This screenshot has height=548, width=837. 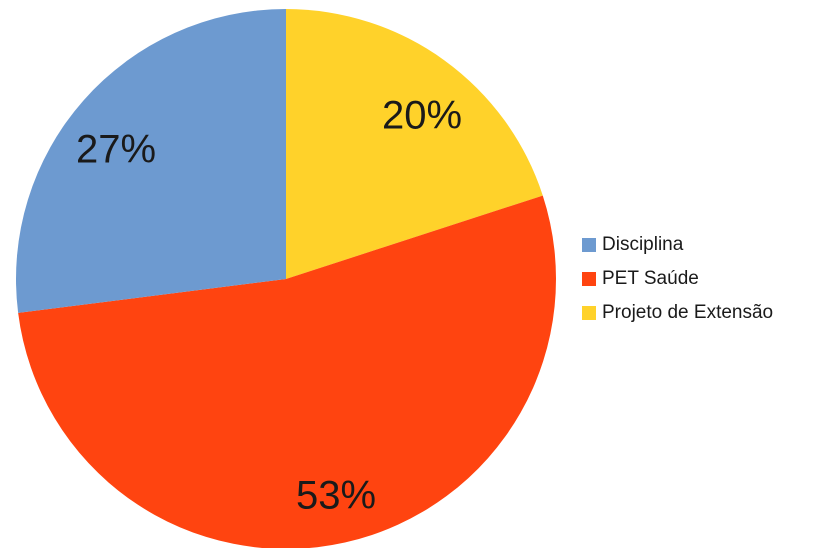 I want to click on legend-item-pet-saude: PET Saúde, so click(x=677, y=279).